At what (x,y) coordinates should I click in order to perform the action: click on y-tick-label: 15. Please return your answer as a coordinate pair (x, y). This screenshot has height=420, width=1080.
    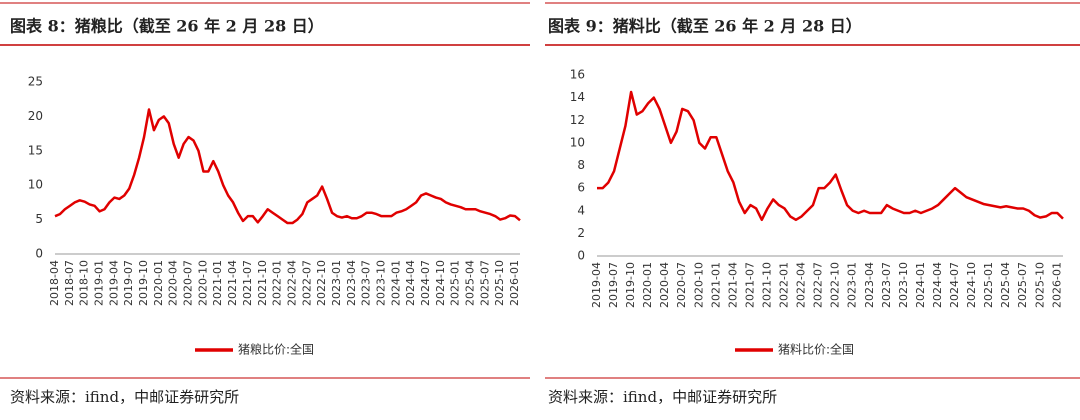
    Looking at the image, I should click on (35, 150).